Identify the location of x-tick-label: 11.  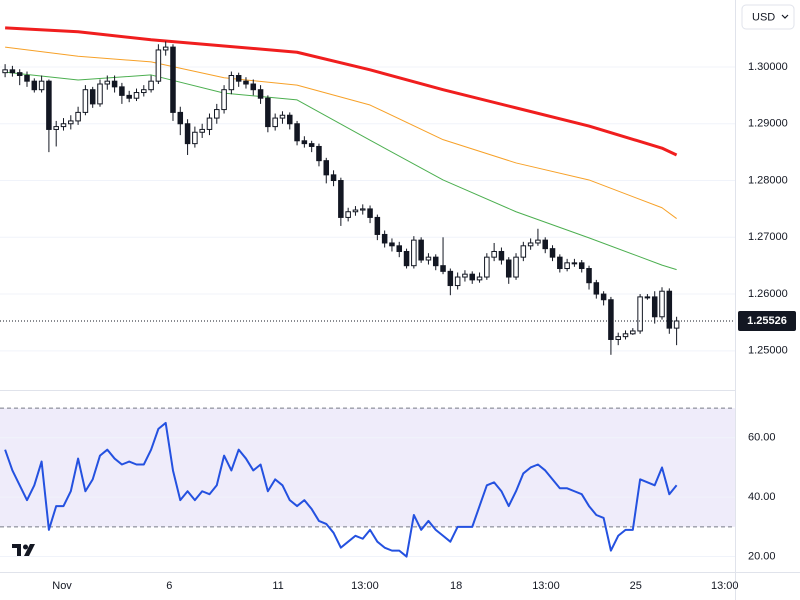
(277, 586).